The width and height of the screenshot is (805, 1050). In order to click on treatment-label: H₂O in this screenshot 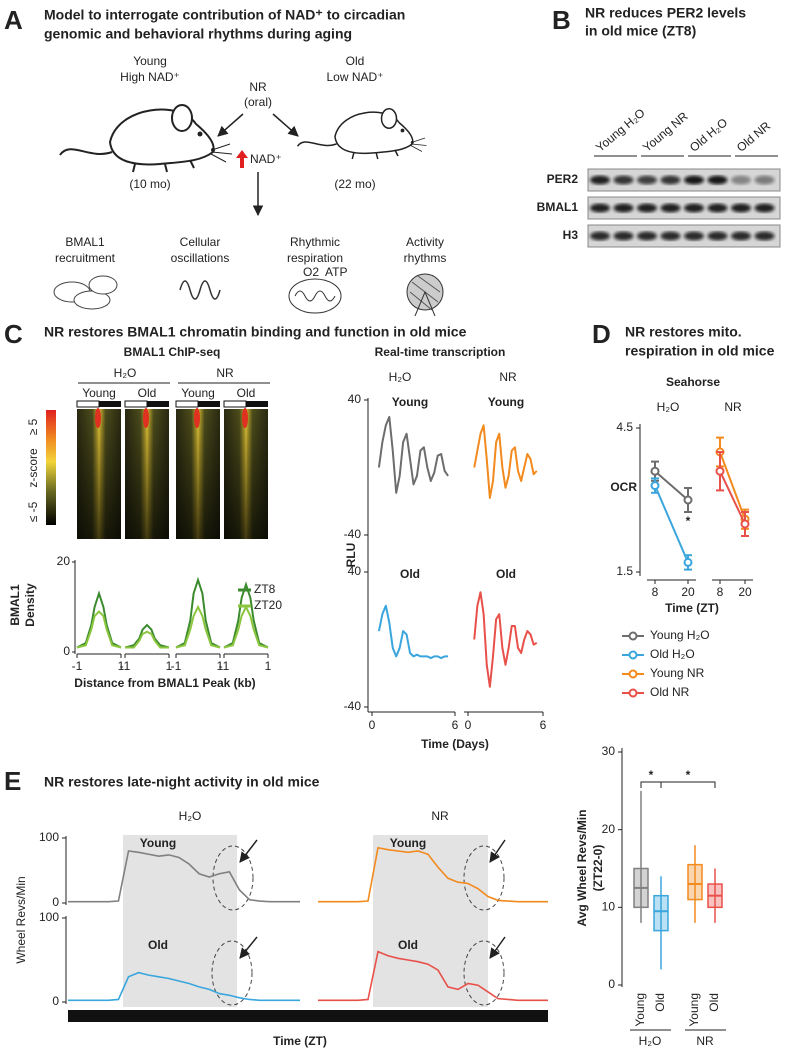, I will do `click(125, 373)`.